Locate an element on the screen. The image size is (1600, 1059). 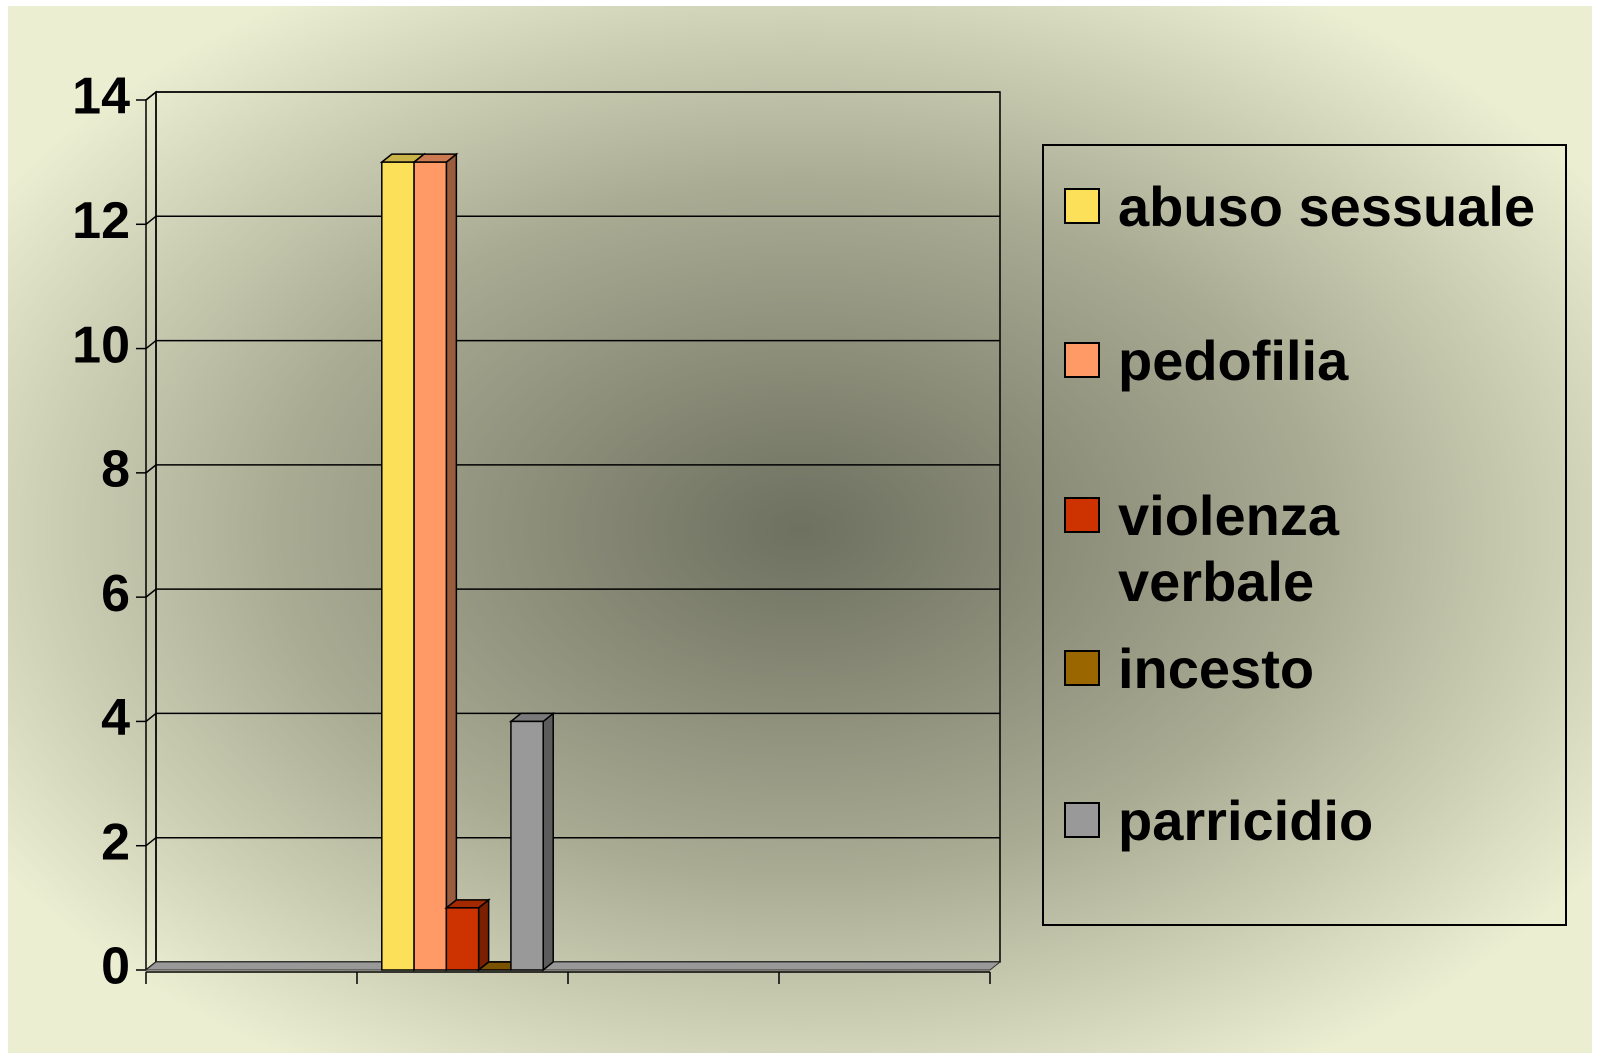
legend-item: pedofilia is located at coordinates (1303, 361).